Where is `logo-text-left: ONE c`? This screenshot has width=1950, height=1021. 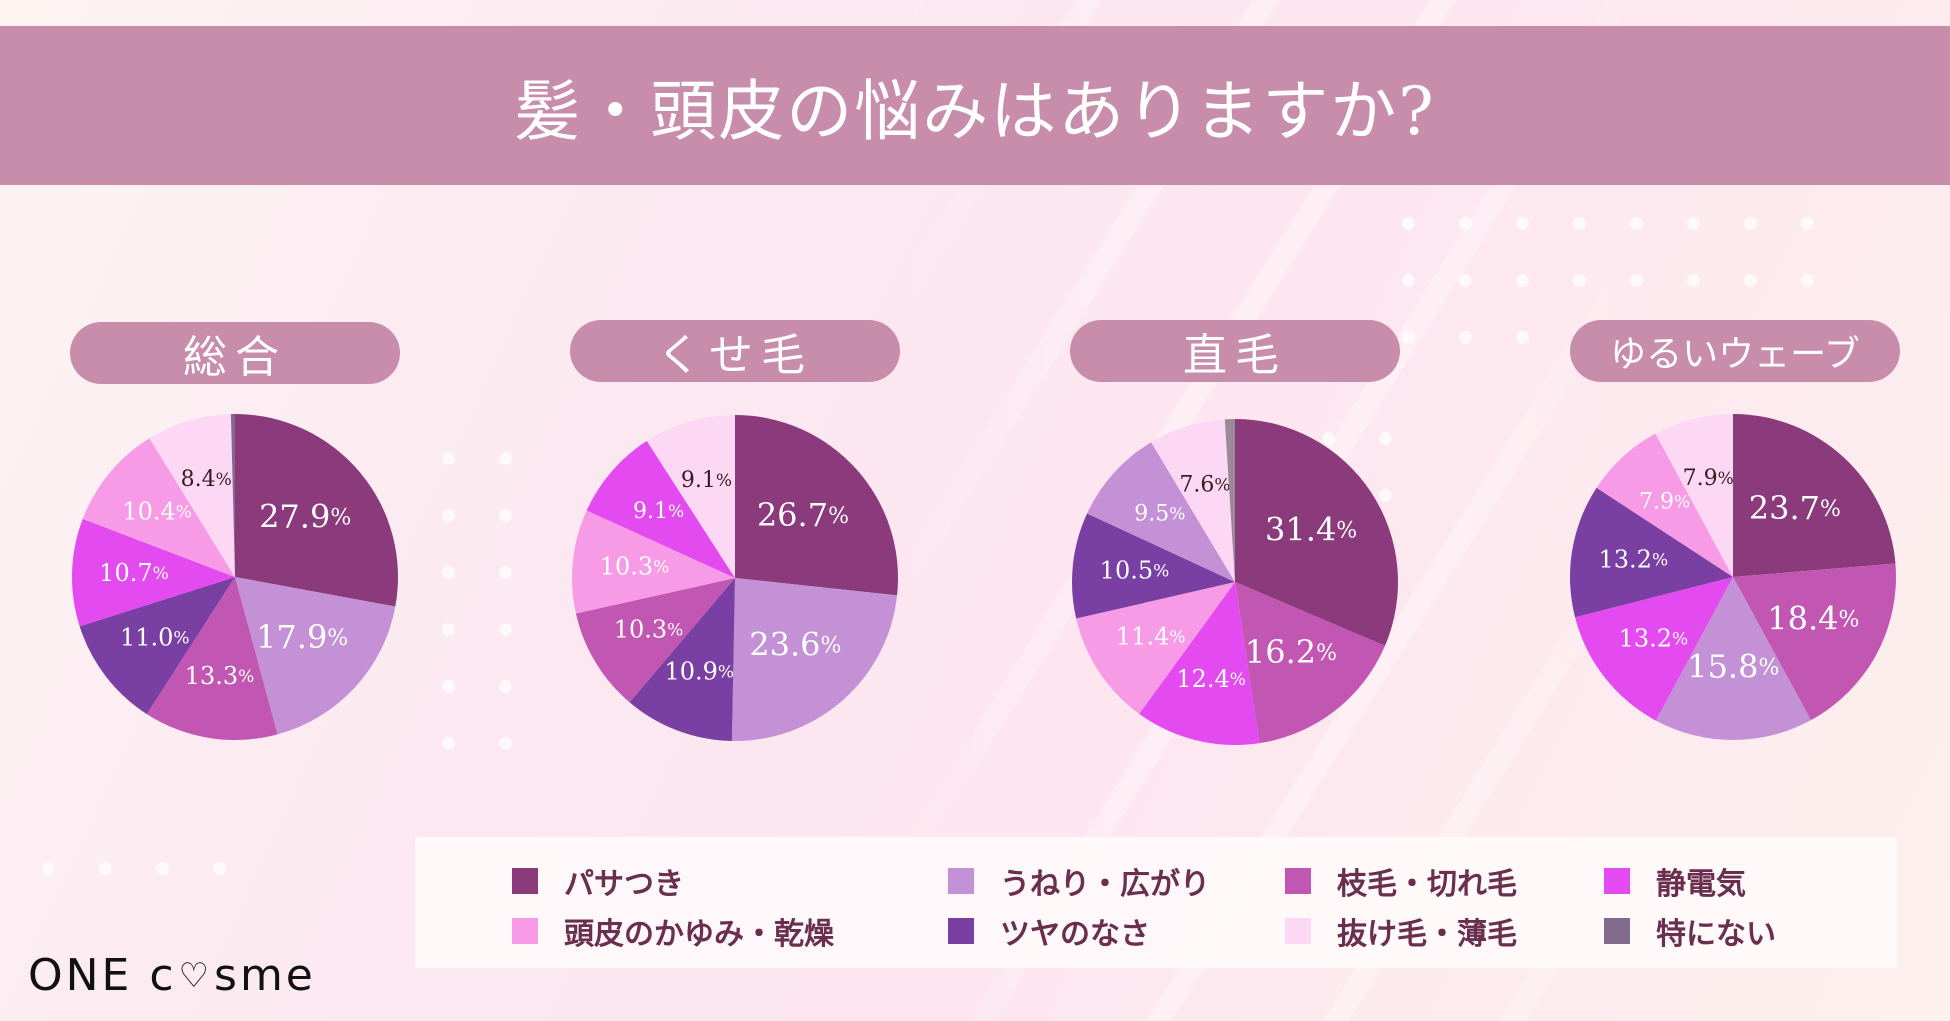
logo-text-left: ONE c is located at coordinates (102, 975).